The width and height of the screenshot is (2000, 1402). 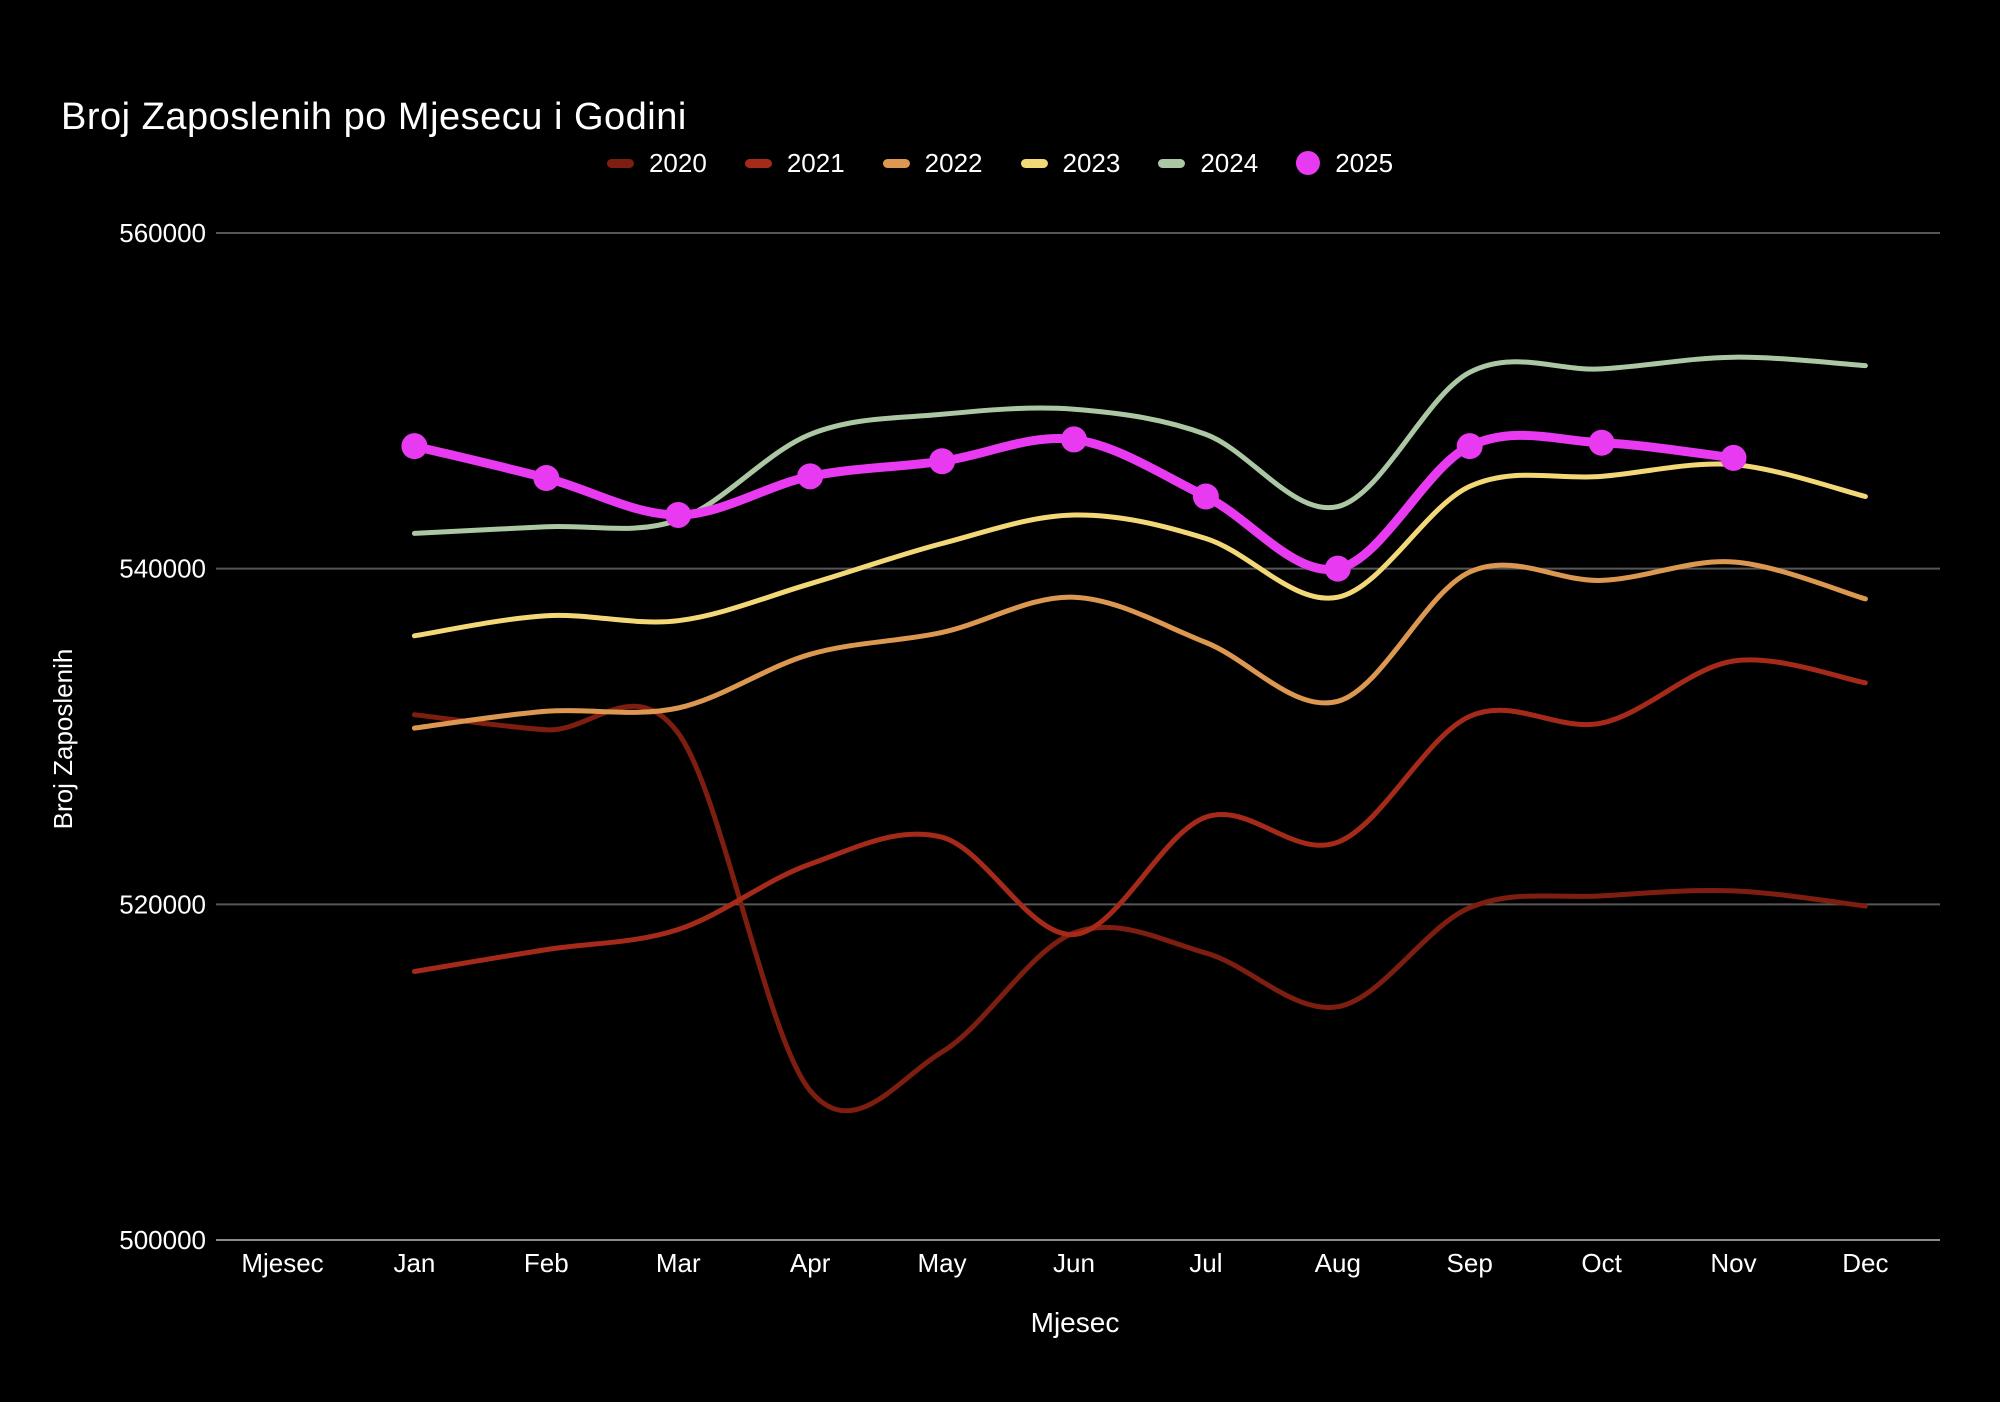 I want to click on legend-label-2022: 2022, so click(x=953, y=163).